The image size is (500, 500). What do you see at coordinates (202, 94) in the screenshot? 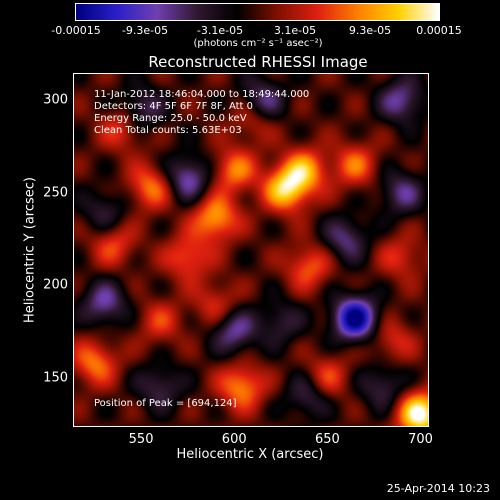
I see `annotation-time-range: 11-Jan-2012 18:46:04.000 to 18:49:44.000` at bounding box center [202, 94].